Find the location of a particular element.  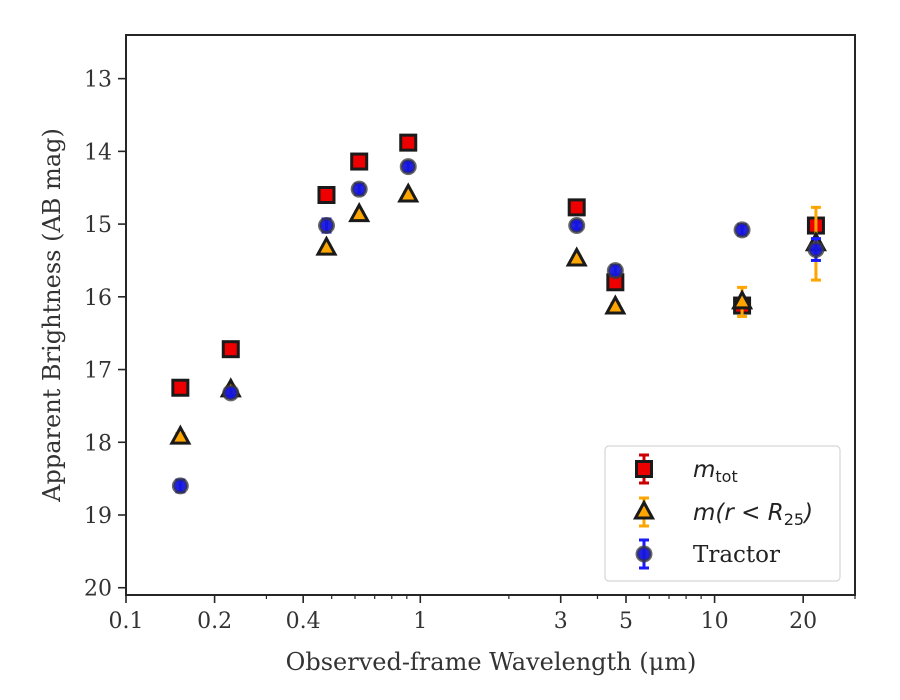

y-tick-label: 13 is located at coordinates (98, 80).